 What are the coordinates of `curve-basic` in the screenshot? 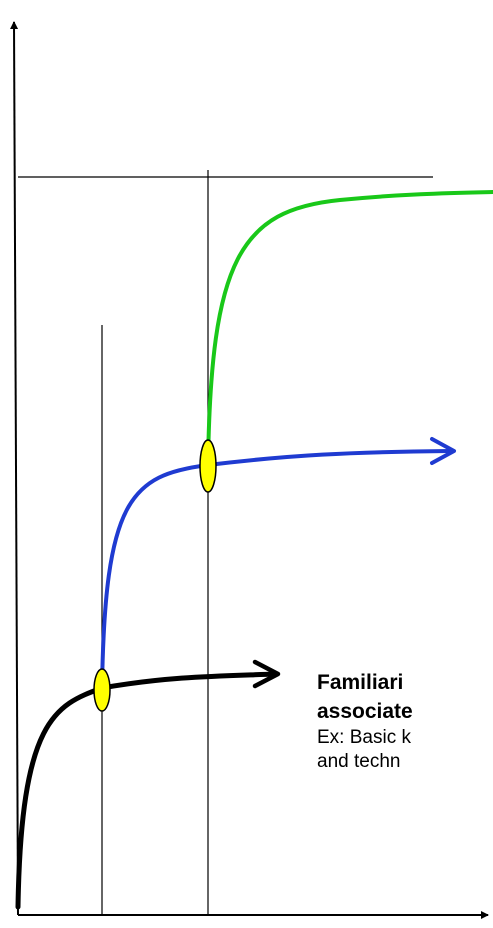 It's located at (146, 790).